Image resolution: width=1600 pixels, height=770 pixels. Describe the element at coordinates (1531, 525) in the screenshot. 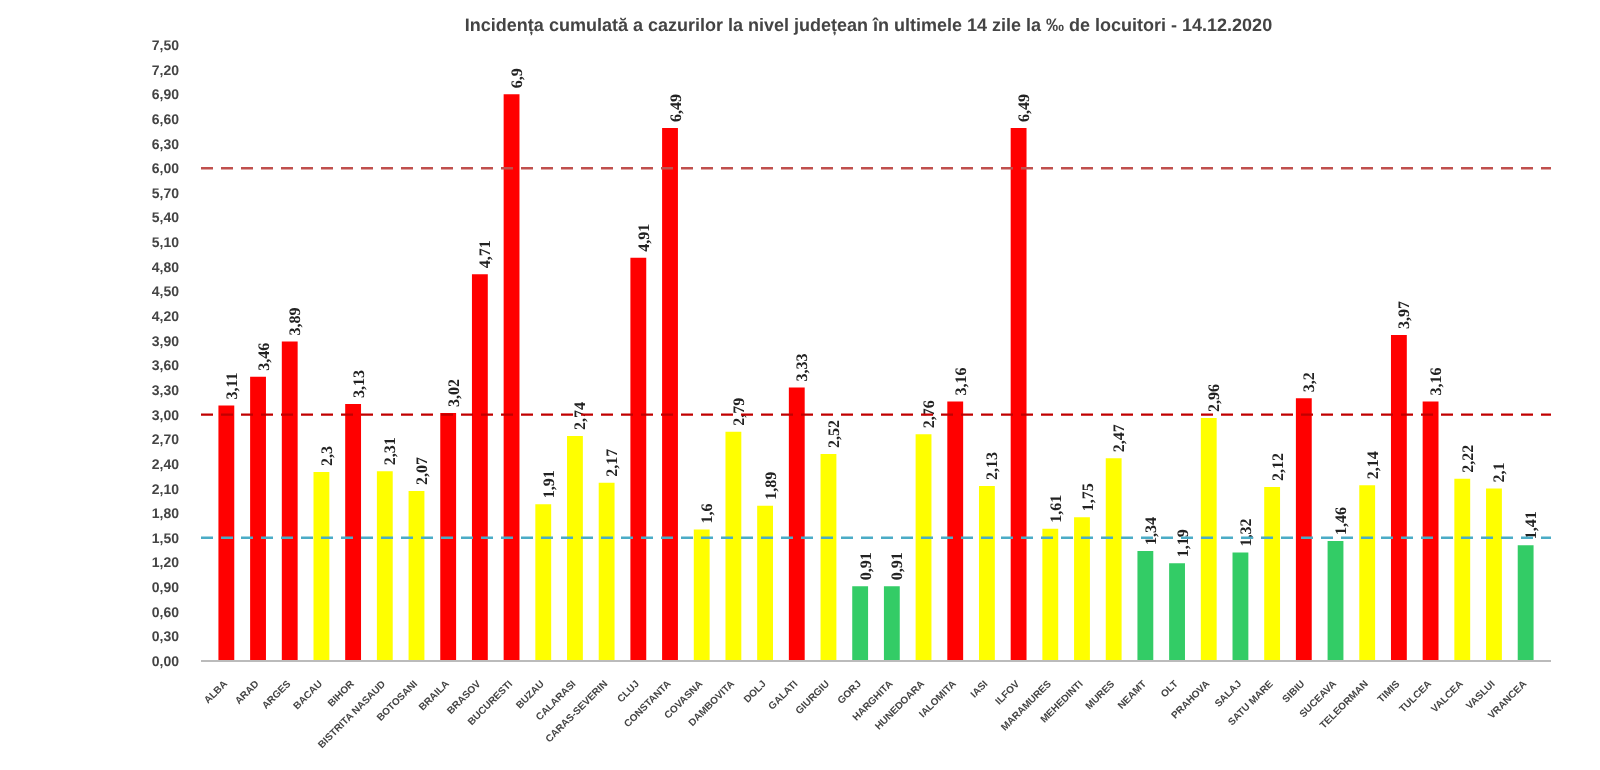

I see `data-label: 1,41` at that location.